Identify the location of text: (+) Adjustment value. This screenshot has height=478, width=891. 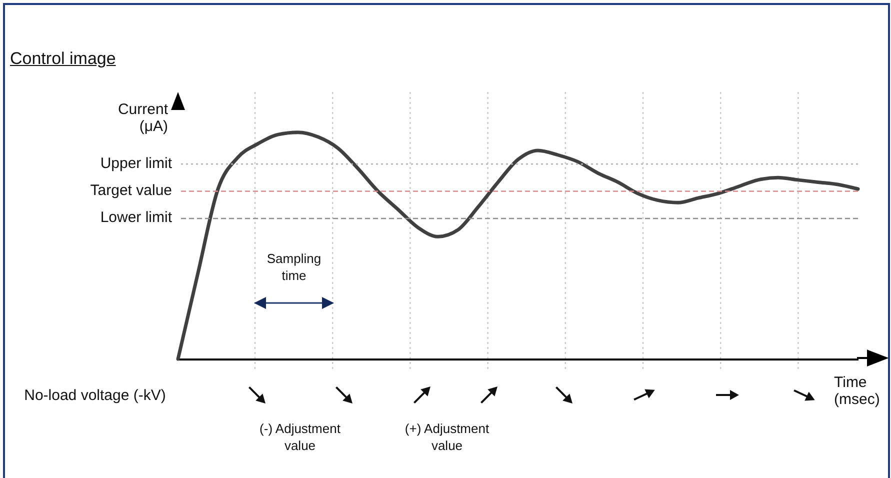
(447, 437).